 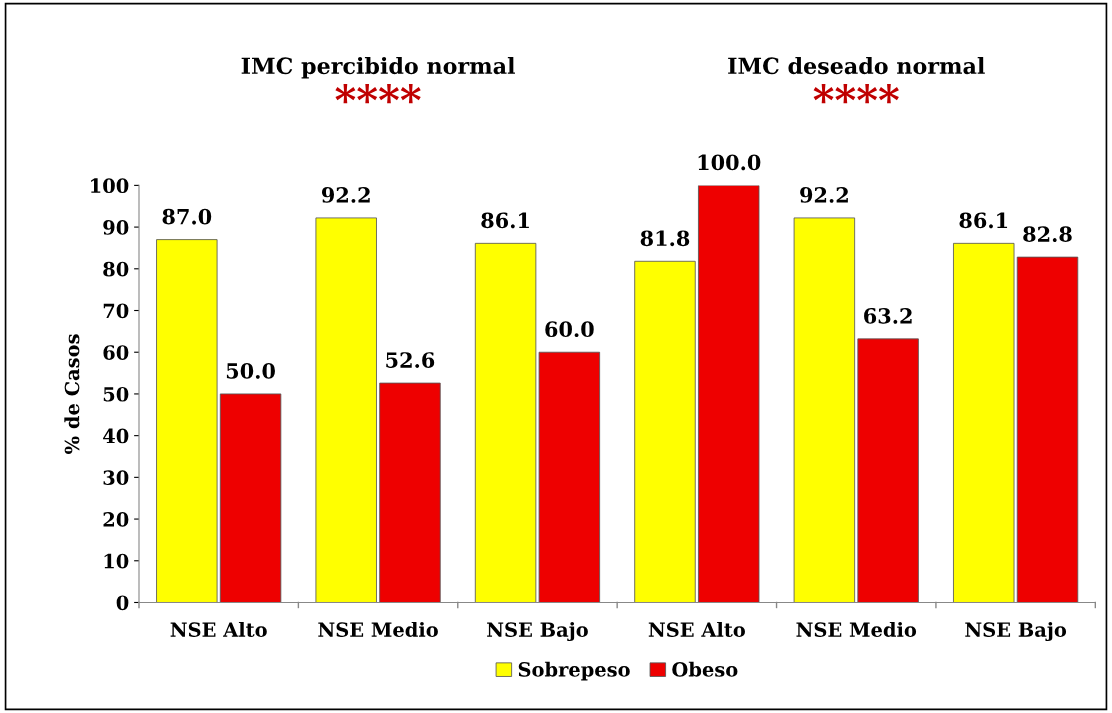 I want to click on y-tick-label: 10, so click(x=116, y=561).